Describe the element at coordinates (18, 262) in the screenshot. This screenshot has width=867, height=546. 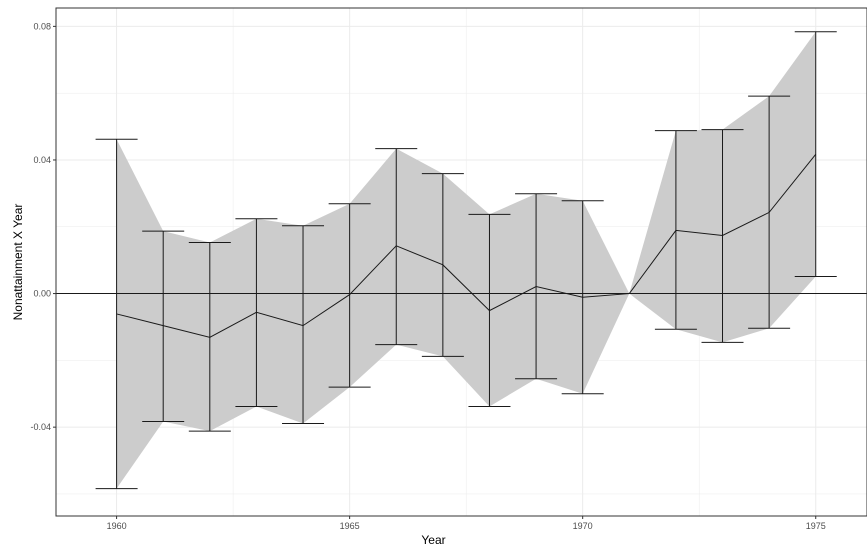
I see `y-axis-title: Nonattainment X Year` at that location.